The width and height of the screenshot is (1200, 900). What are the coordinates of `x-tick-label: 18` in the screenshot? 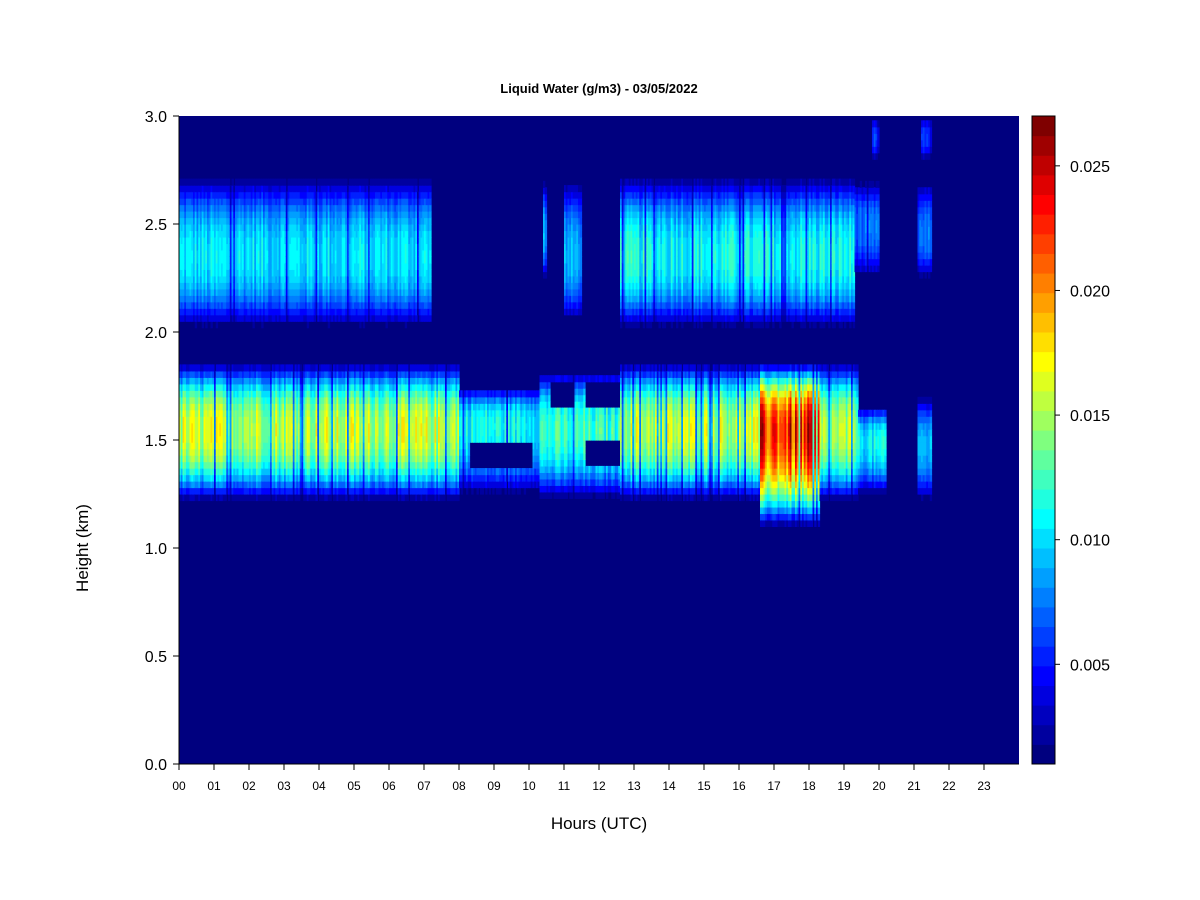 It's located at (809, 786).